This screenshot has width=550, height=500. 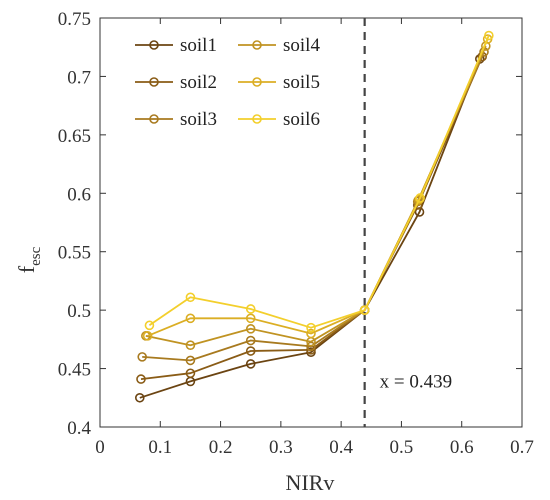 I want to click on x-tick-label: 0.3, so click(x=281, y=447).